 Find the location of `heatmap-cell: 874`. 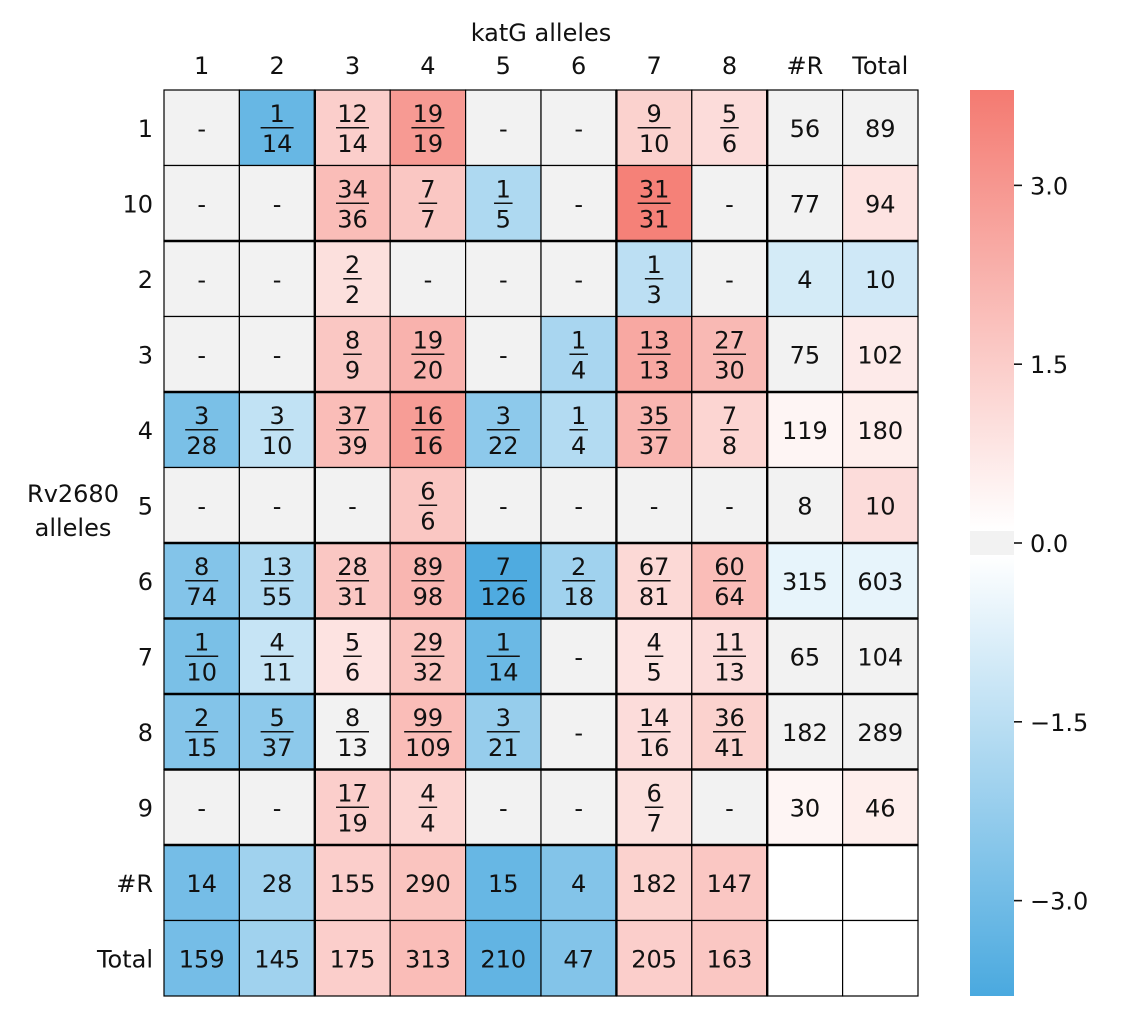

heatmap-cell: 874 is located at coordinates (202, 581).